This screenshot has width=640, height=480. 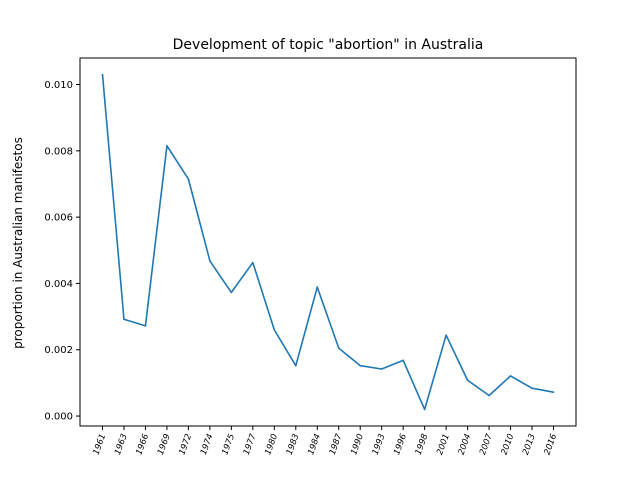 I want to click on y-axis: 0.000 0.002 0.004 0.006 0.008 0.010, so click(x=62, y=251).